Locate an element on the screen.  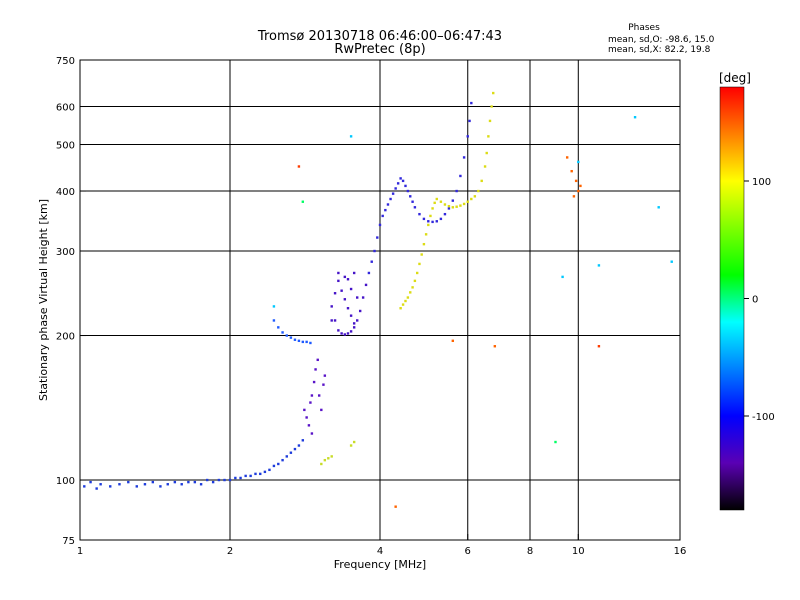
phase-stats-x: mean, sd,X: 82.2, 19.8 is located at coordinates (659, 50).